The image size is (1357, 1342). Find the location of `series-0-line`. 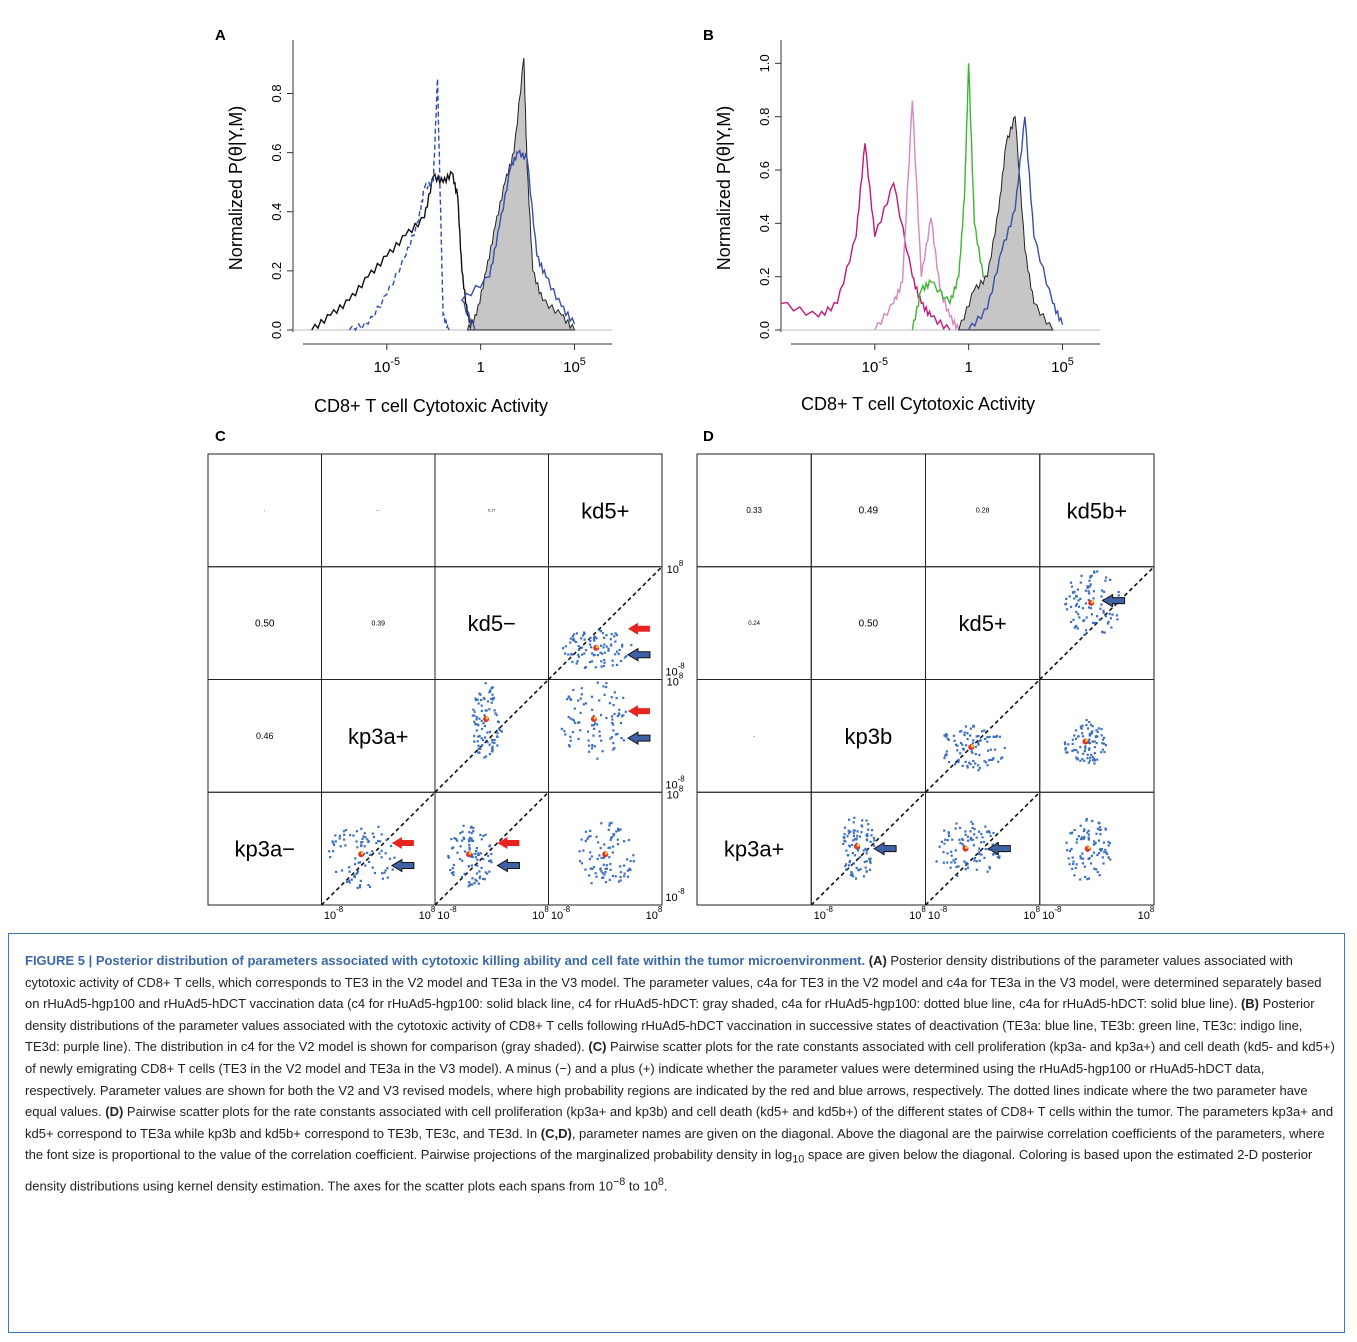

series-0-line is located at coordinates (392, 250).